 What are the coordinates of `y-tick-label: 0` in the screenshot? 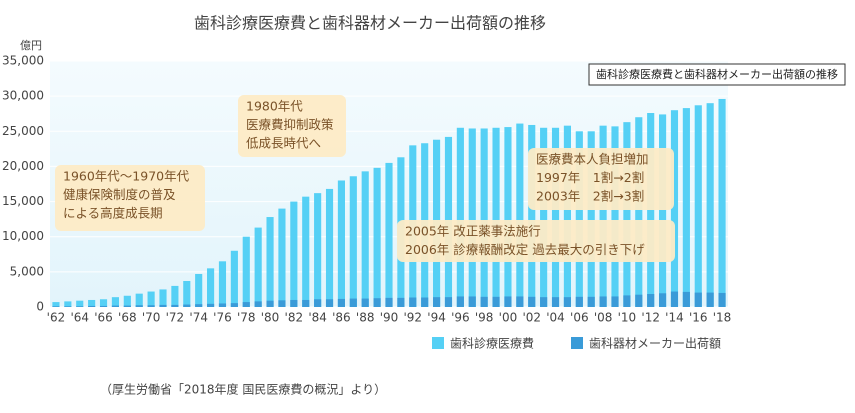 It's located at (40, 307).